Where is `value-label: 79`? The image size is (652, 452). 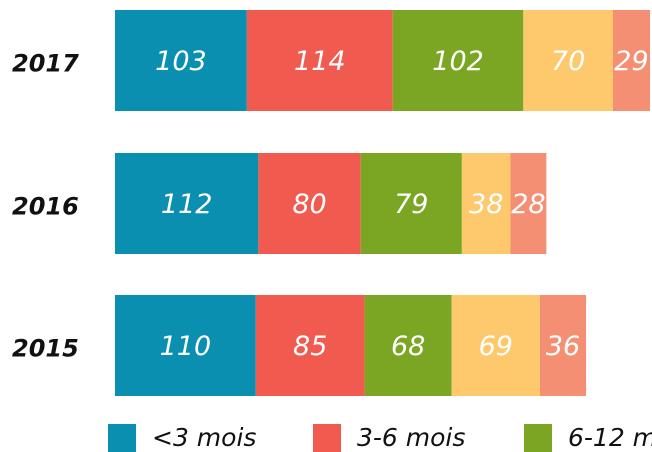 value-label: 79 is located at coordinates (411, 204).